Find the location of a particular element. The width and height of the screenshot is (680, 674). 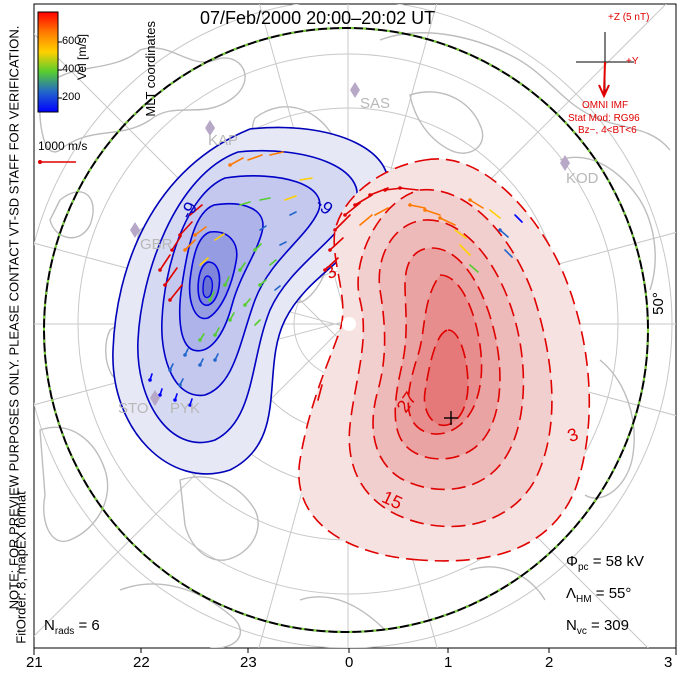

pcp-value: = 58 kV is located at coordinates (618, 561).